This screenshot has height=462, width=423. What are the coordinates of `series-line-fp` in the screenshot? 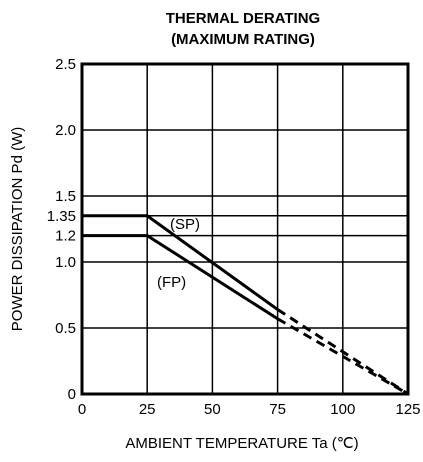 It's located at (180, 277).